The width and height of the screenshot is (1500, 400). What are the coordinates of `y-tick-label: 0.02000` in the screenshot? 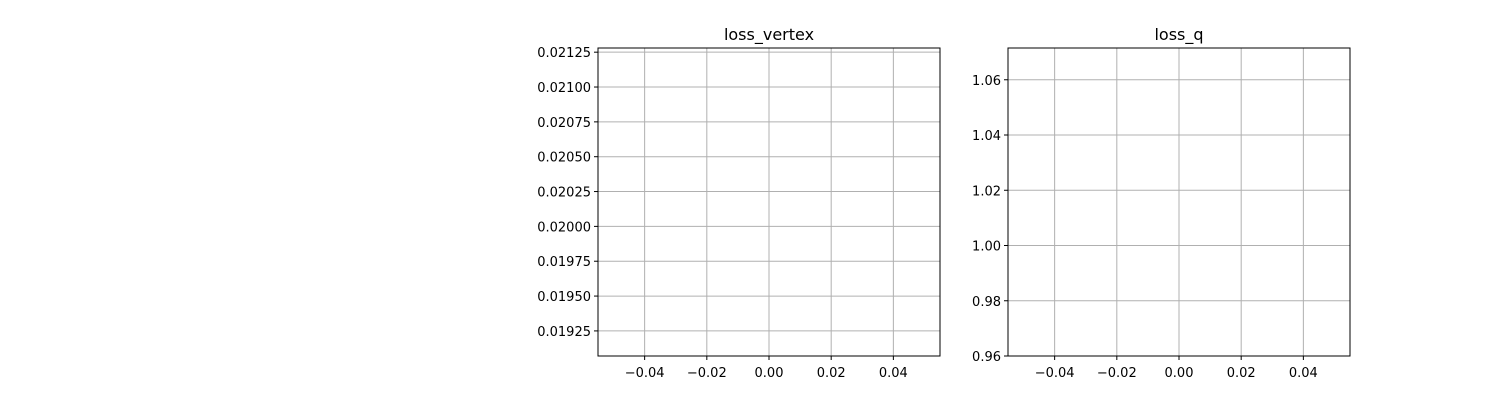 It's located at (564, 227).